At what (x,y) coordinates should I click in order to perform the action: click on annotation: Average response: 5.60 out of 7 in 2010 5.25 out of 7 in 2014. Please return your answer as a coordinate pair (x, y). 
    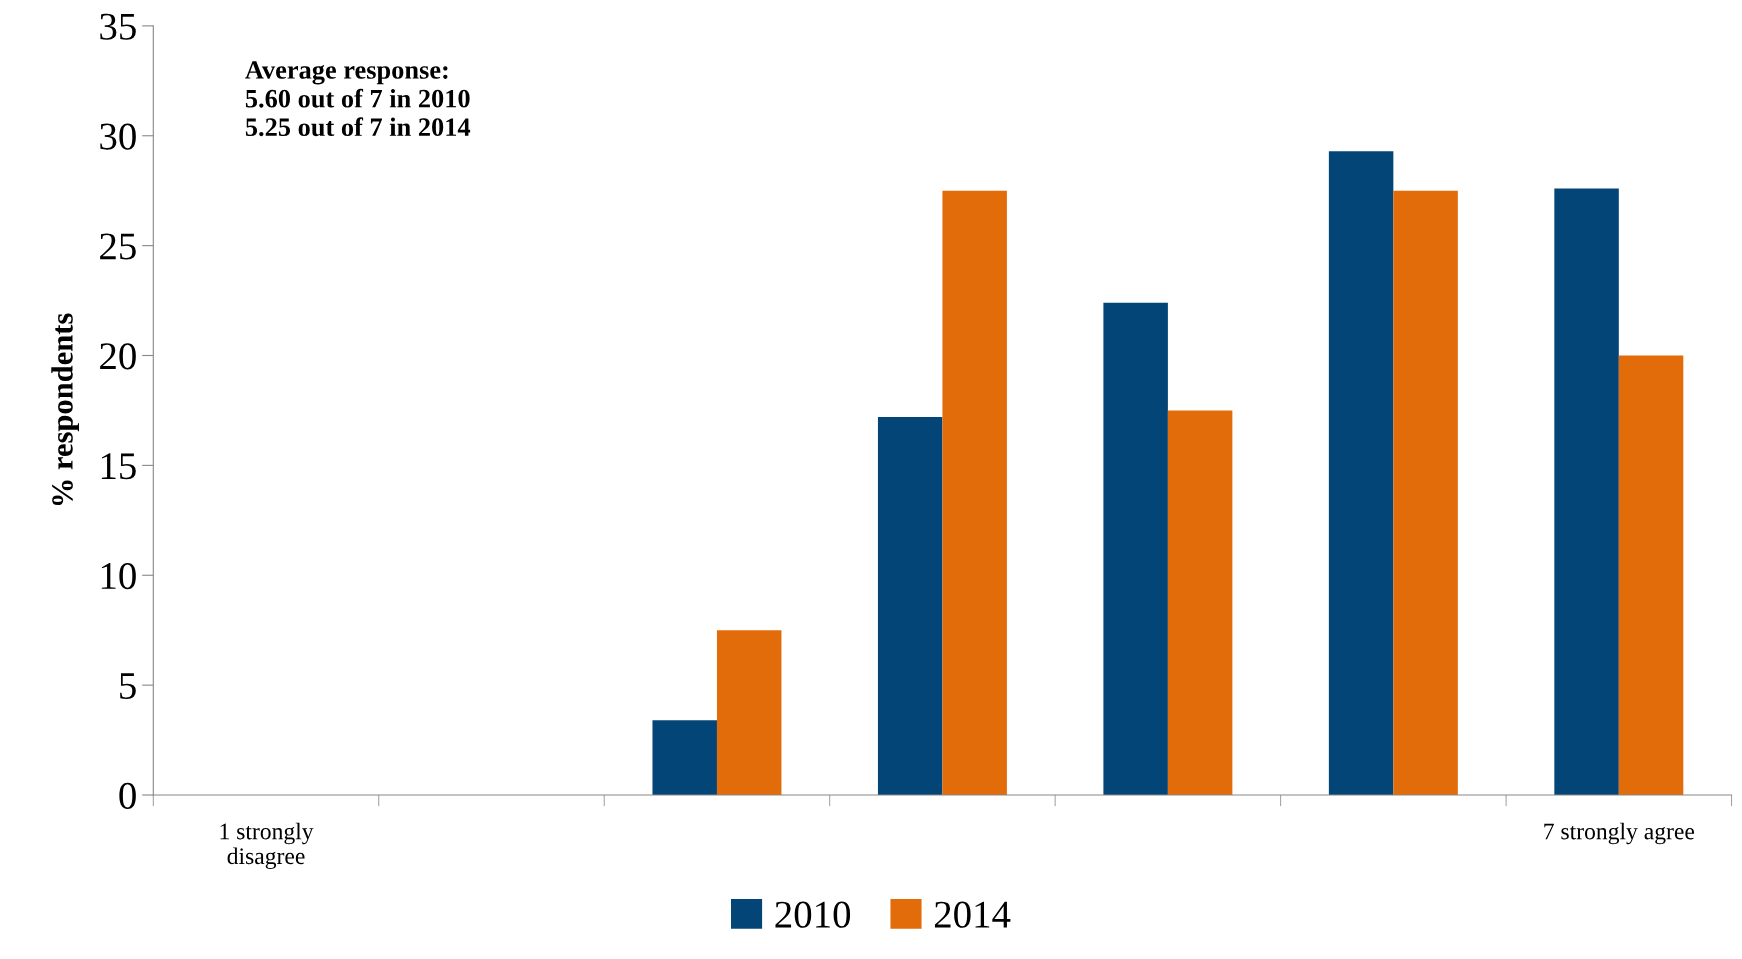
    Looking at the image, I should click on (358, 99).